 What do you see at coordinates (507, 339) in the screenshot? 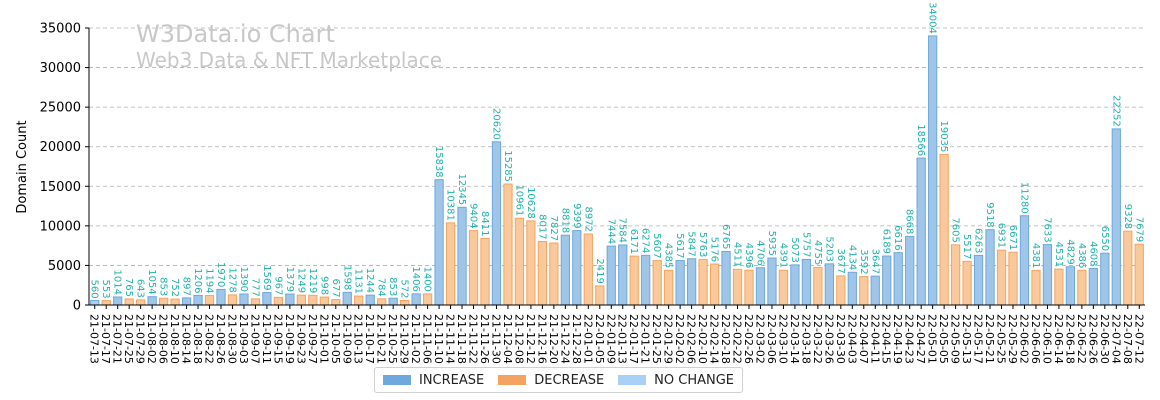
I see `x-tick-label: 21-12-04` at bounding box center [507, 339].